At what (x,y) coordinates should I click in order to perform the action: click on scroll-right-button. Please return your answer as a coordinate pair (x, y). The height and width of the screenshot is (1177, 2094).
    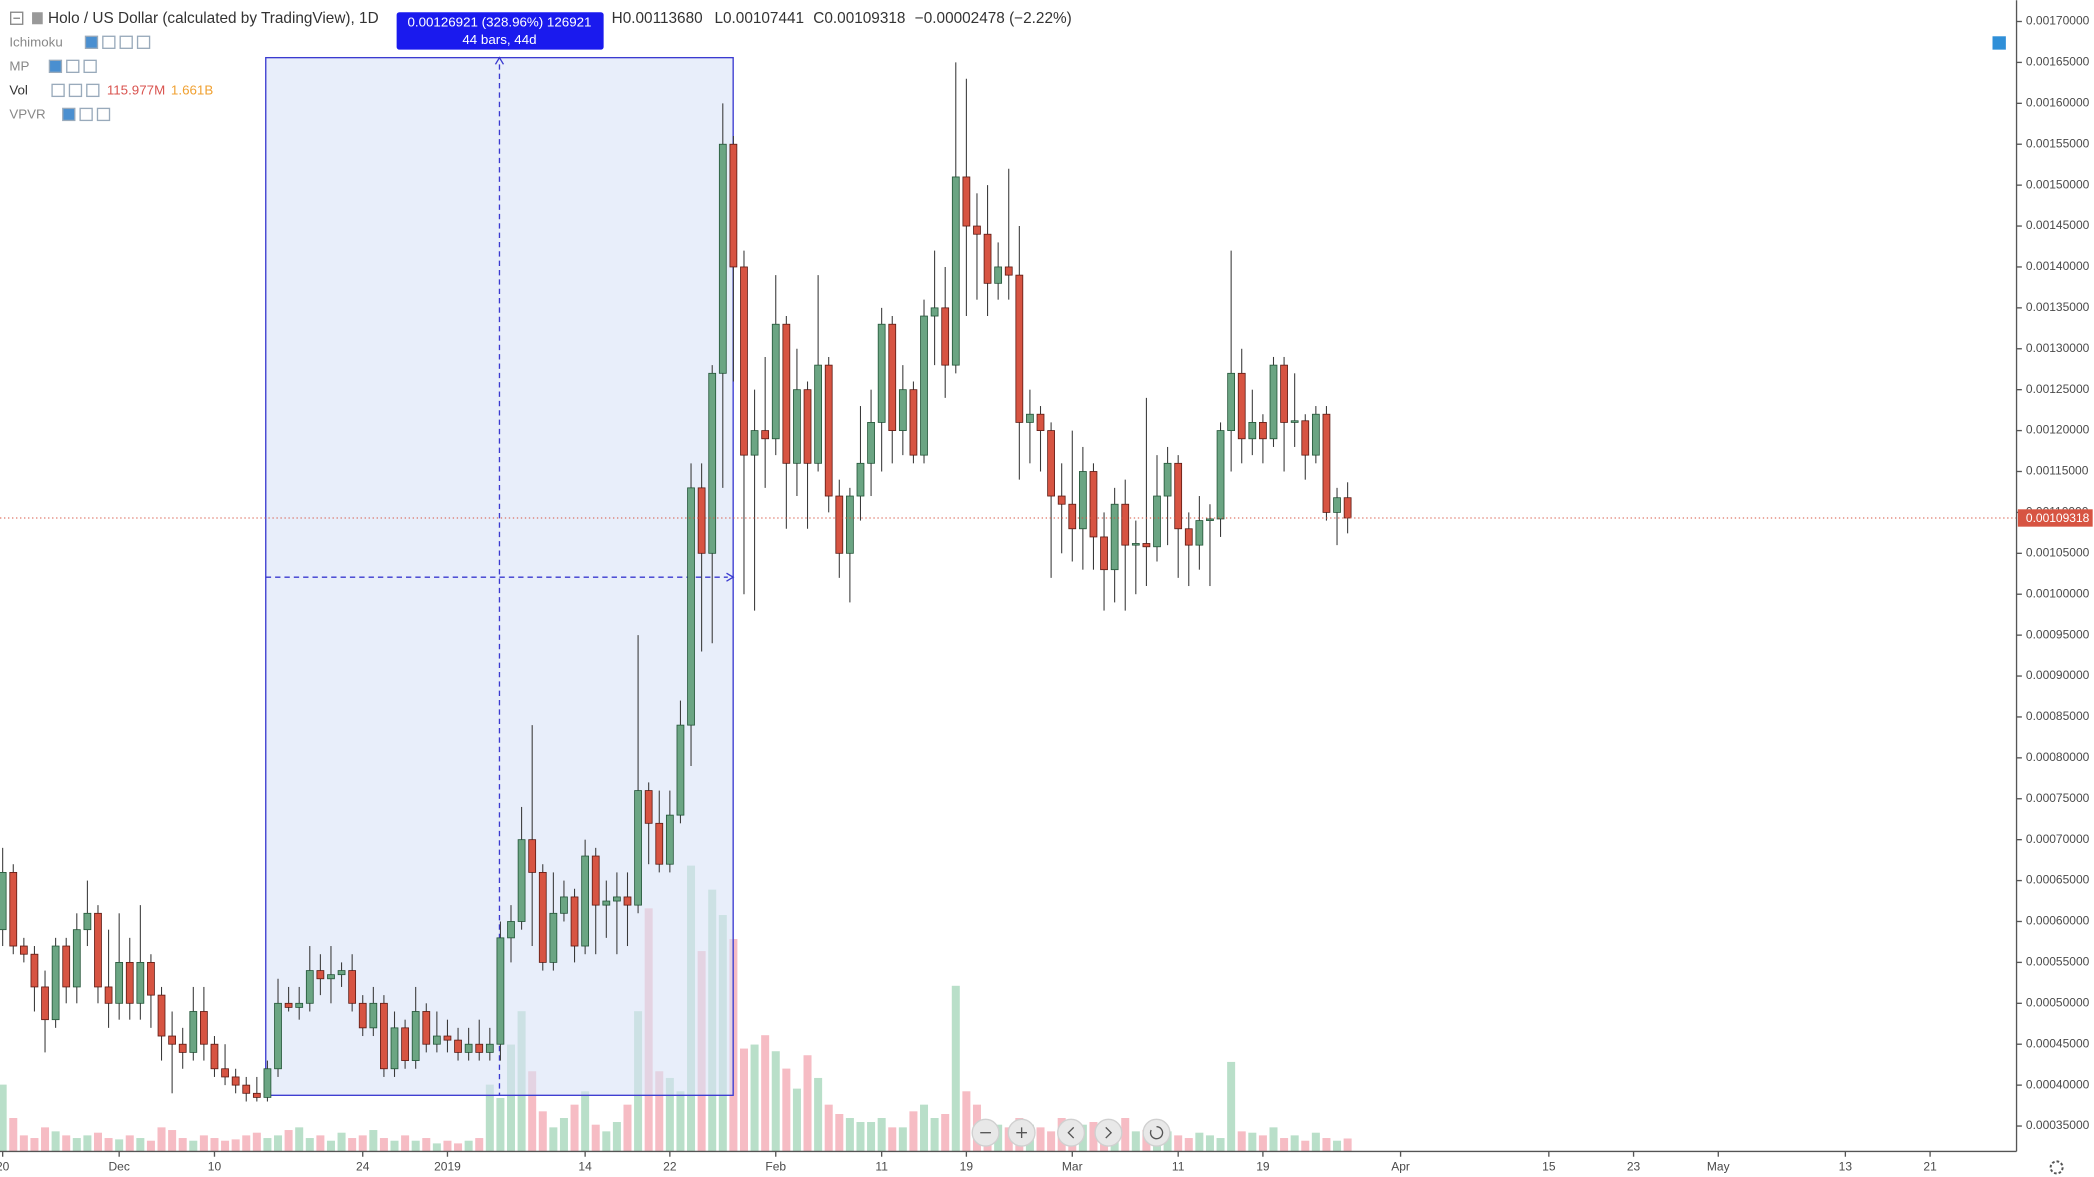
    Looking at the image, I should click on (1108, 1132).